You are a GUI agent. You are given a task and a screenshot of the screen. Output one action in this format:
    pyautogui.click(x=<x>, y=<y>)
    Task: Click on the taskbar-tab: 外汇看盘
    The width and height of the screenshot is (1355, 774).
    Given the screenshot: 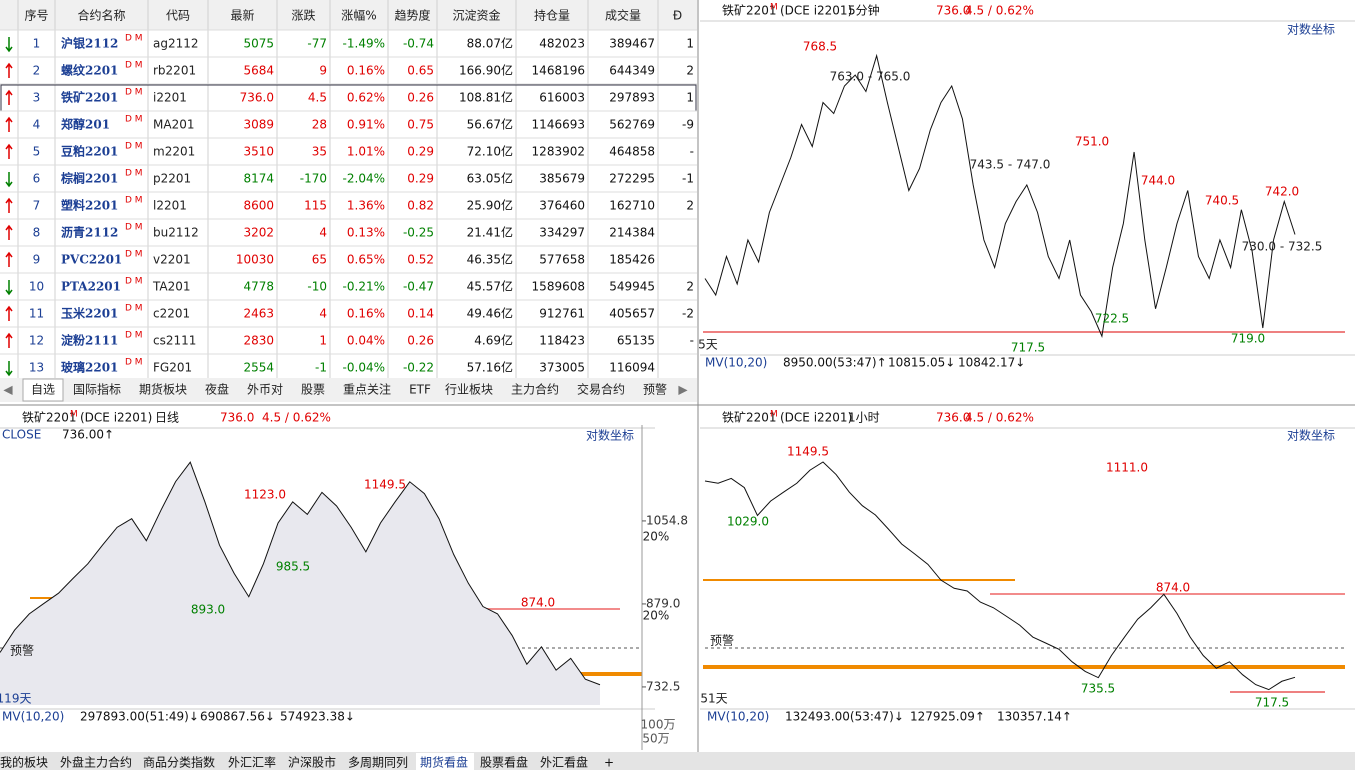 What is the action you would take?
    pyautogui.click(x=564, y=762)
    